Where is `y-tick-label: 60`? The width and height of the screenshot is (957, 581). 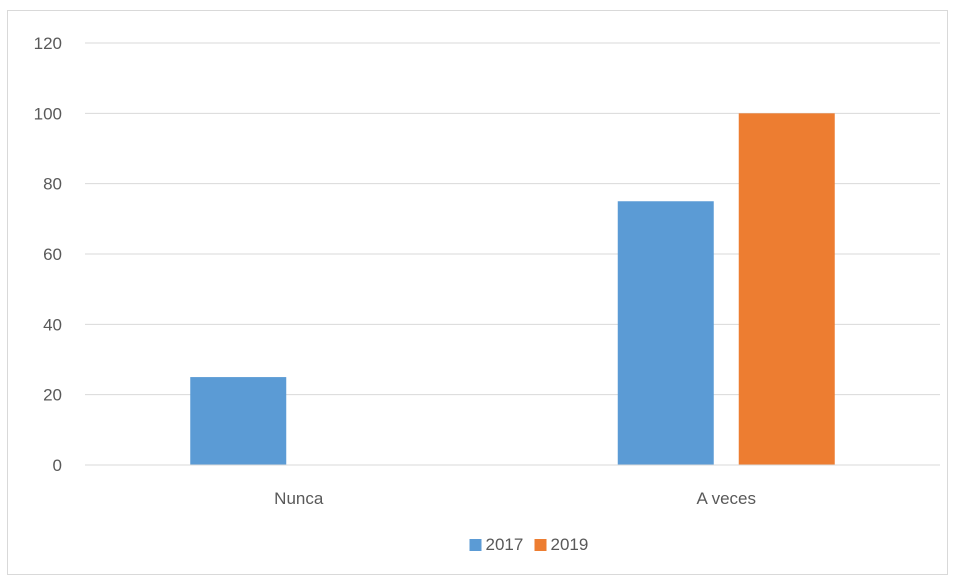
y-tick-label: 60 is located at coordinates (52, 254).